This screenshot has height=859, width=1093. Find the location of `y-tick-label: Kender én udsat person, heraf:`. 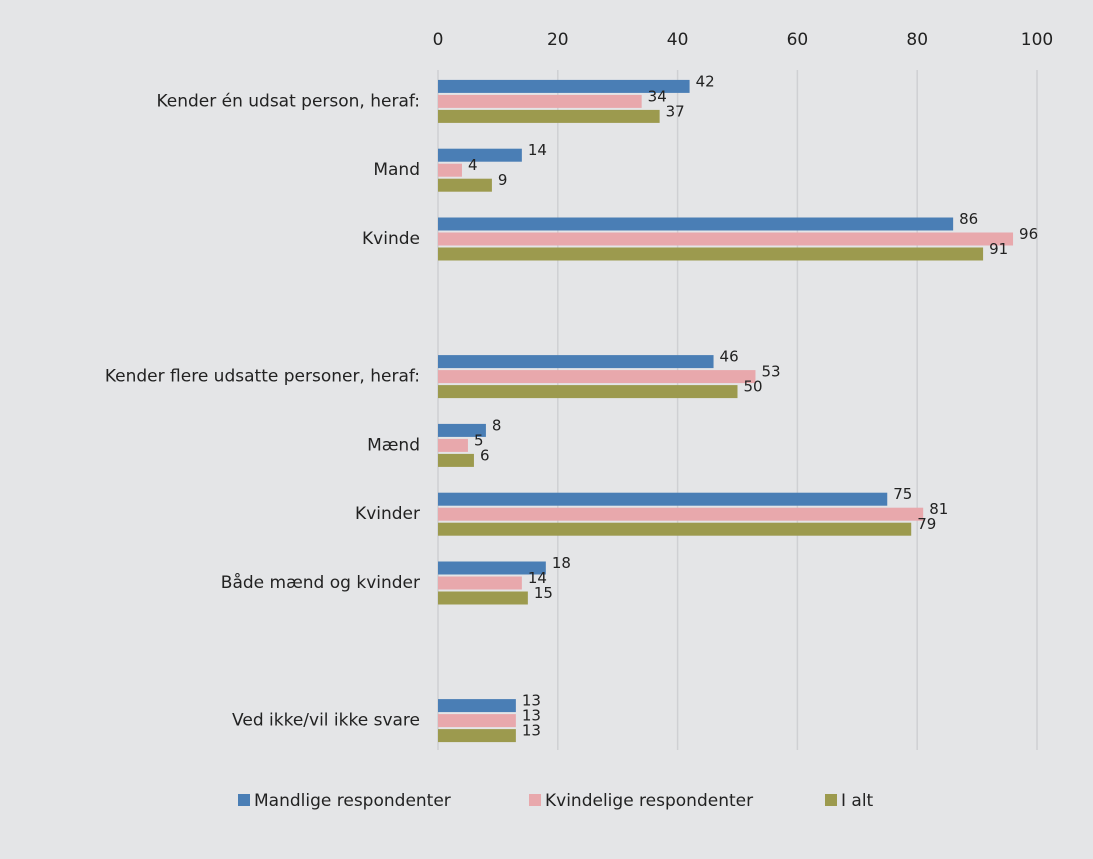

y-tick-label: Kender én udsat person, heraf: is located at coordinates (288, 101).